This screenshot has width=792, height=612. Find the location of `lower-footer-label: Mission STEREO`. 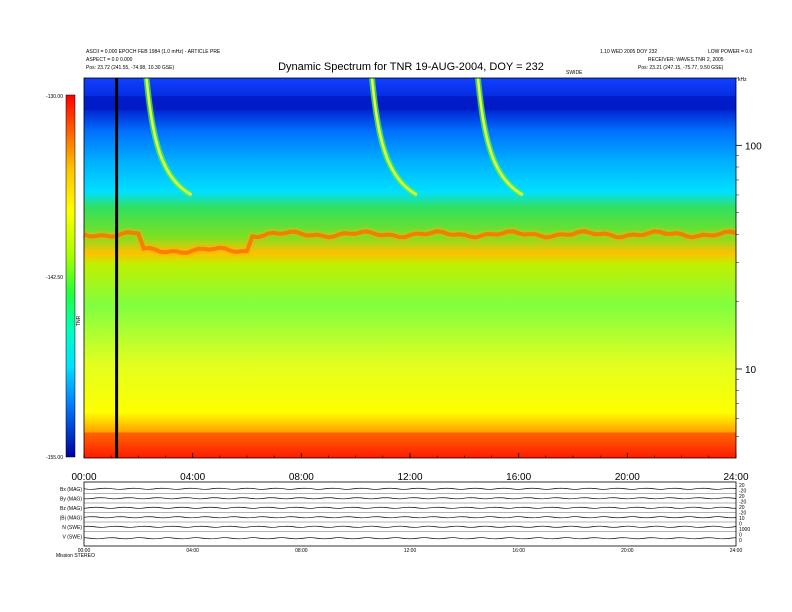

lower-footer-label: Mission STEREO is located at coordinates (75, 556).